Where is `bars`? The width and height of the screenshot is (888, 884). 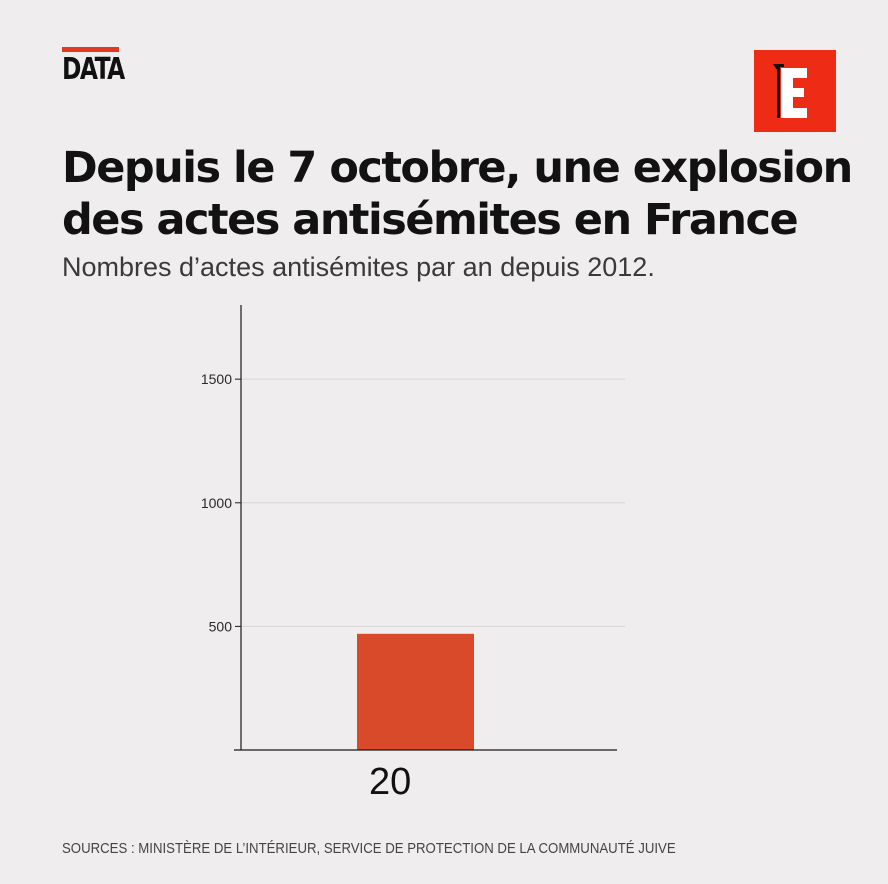
bars is located at coordinates (415, 691).